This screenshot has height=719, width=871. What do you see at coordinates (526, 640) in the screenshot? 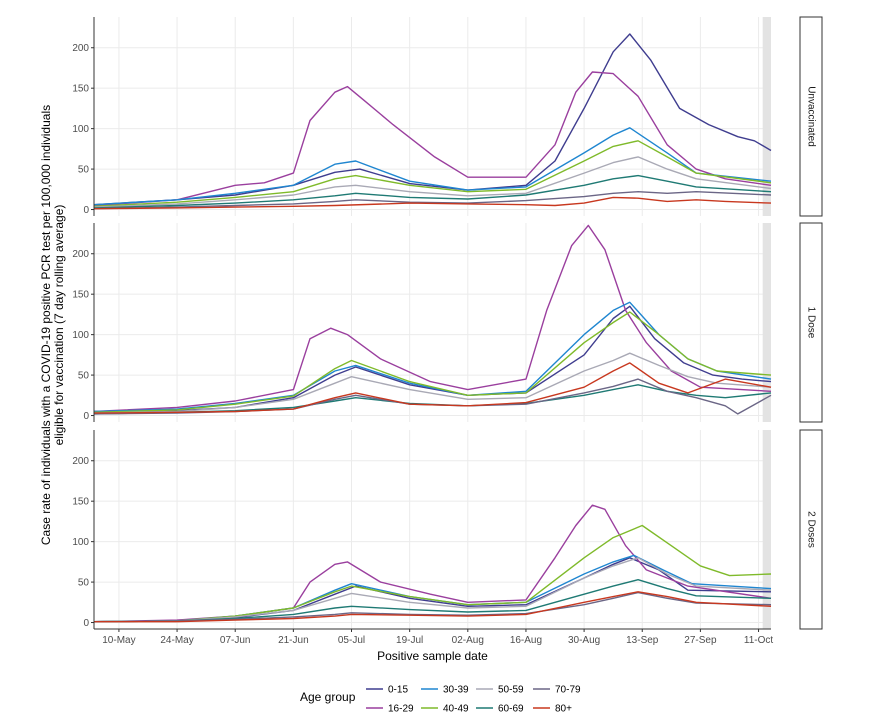
I see `x-tick-label: 16-Aug` at bounding box center [526, 640].